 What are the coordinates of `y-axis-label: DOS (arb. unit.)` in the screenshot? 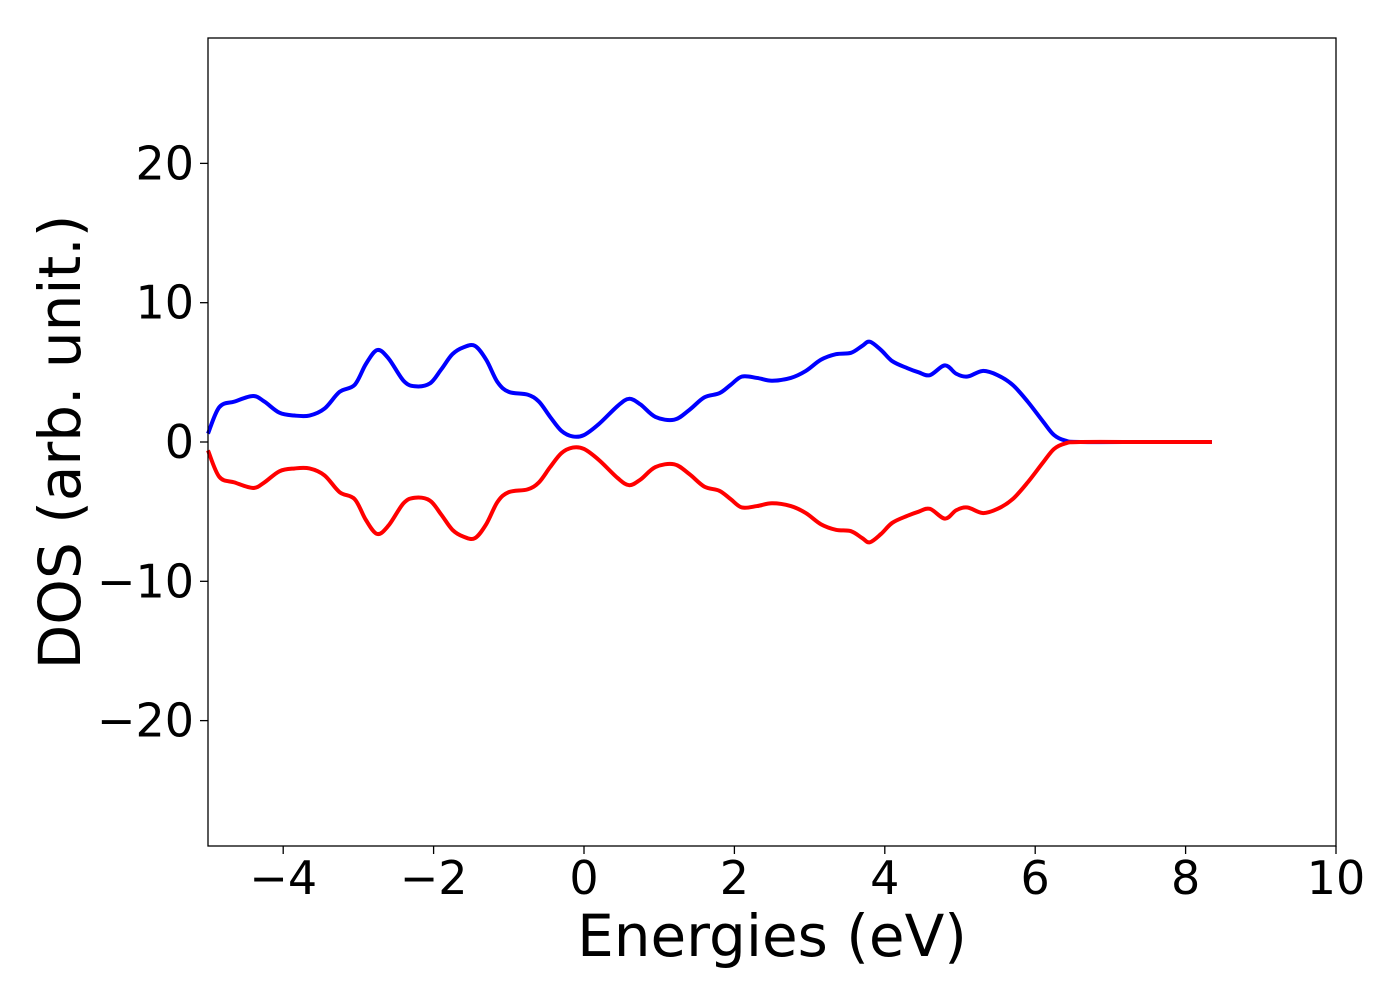 It's located at (60, 442).